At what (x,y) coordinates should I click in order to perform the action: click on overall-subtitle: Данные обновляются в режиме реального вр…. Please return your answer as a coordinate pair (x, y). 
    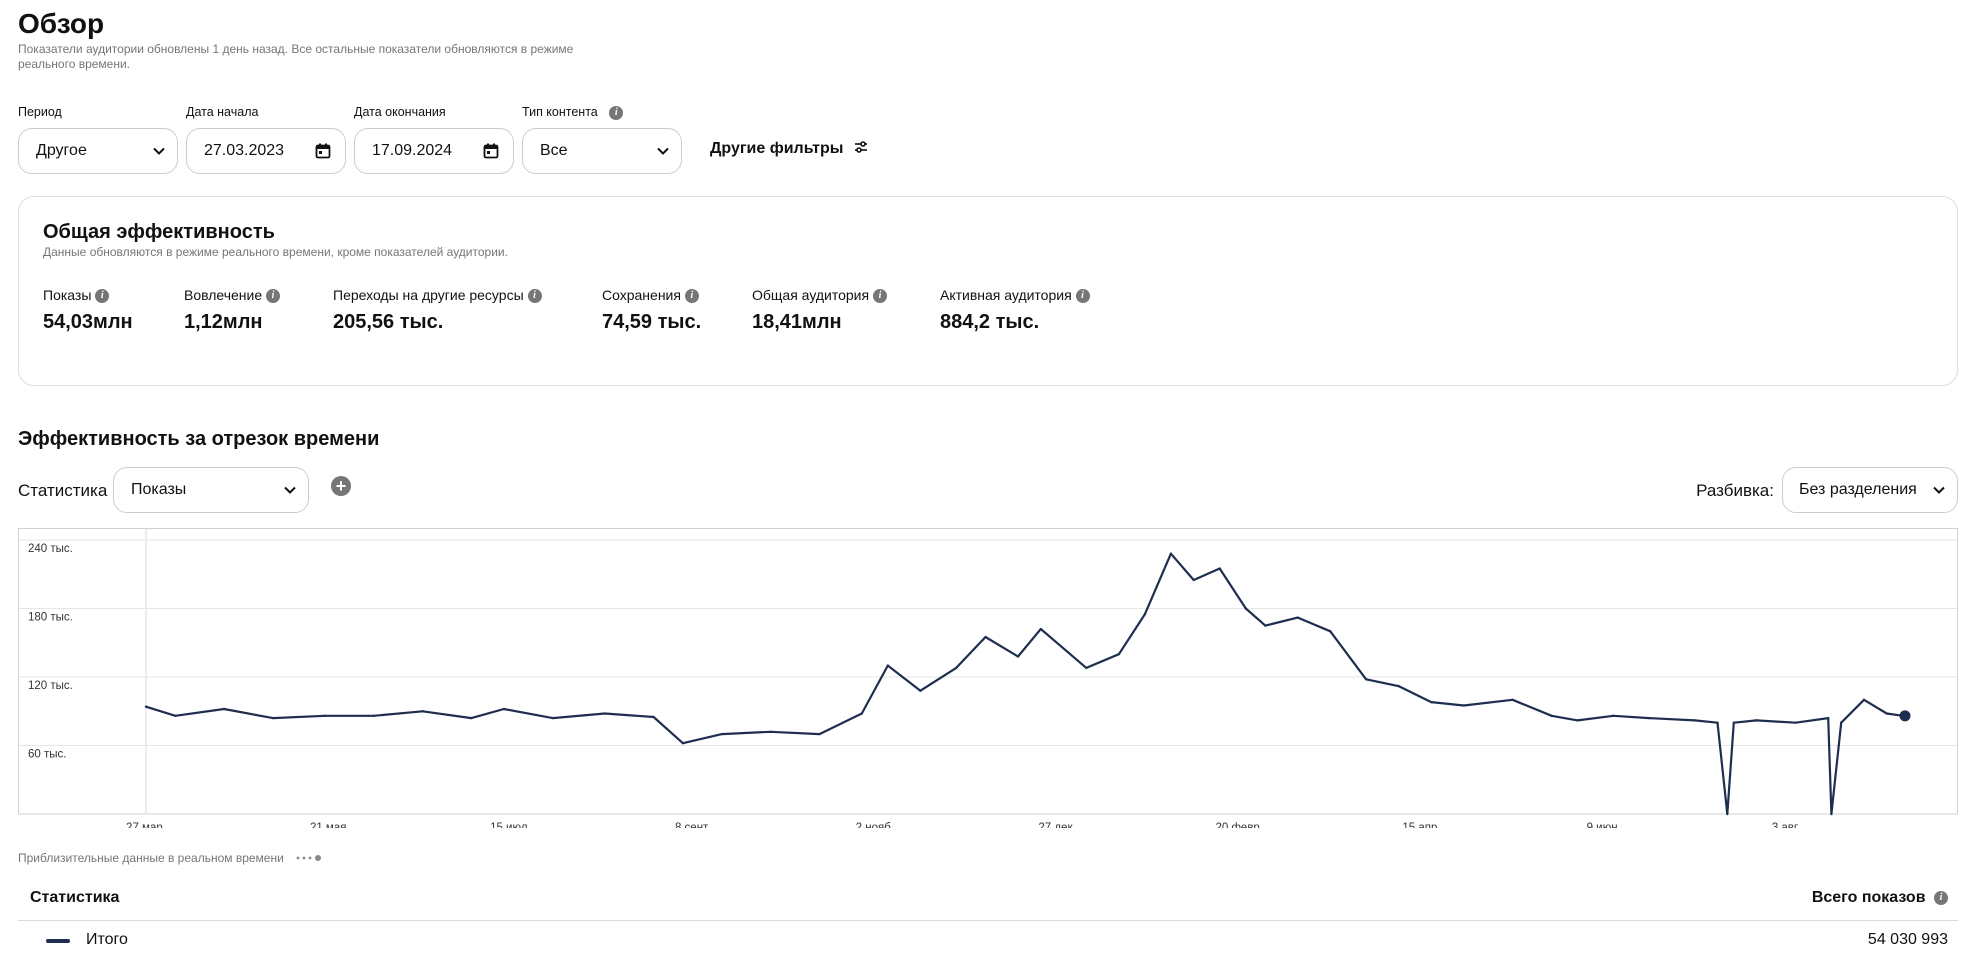
    Looking at the image, I should click on (275, 252).